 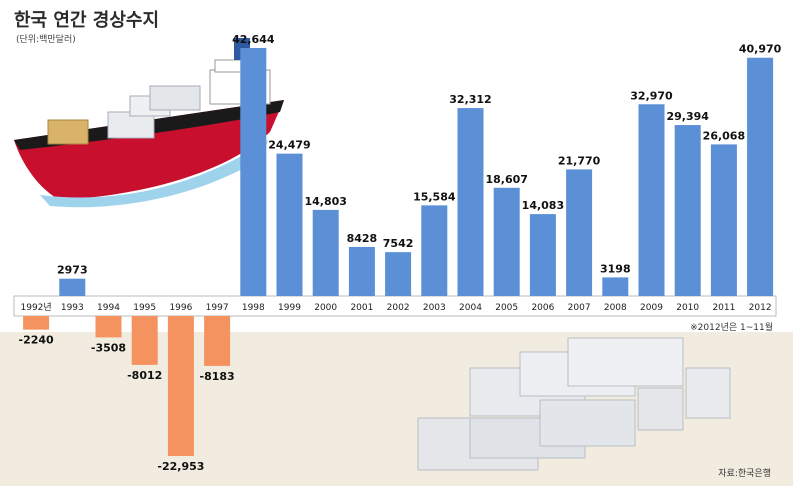 What do you see at coordinates (760, 308) in the screenshot?
I see `tick-label-2012: 2012` at bounding box center [760, 308].